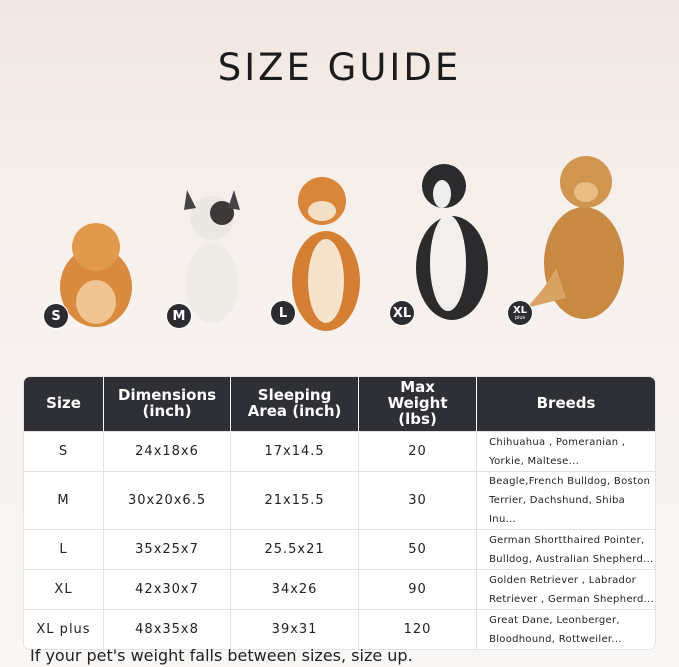 The width and height of the screenshot is (679, 667). What do you see at coordinates (64, 629) in the screenshot?
I see `cell-size: XL plus` at bounding box center [64, 629].